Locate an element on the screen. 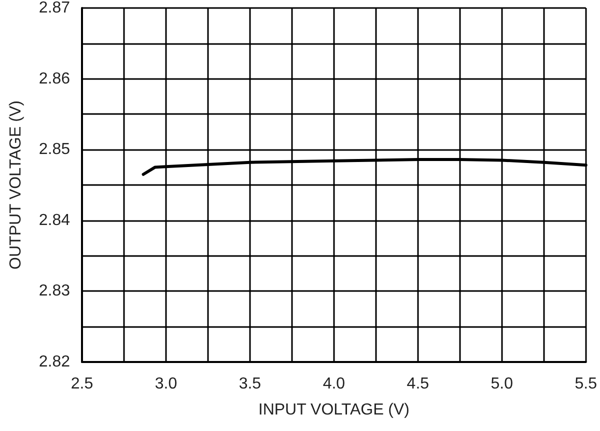 The height and width of the screenshot is (431, 600). y-tick-label: 2.82 is located at coordinates (54, 362).